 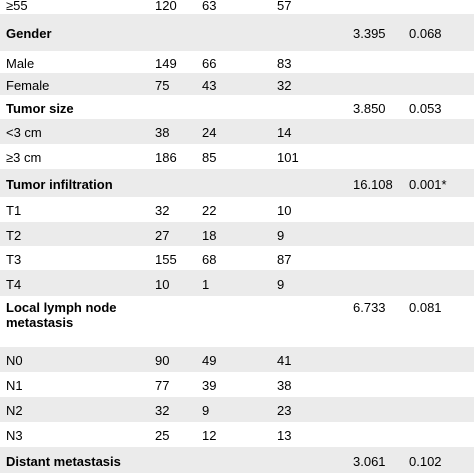 What do you see at coordinates (237, 183) in the screenshot?
I see `section-header-row: Tumor infiltration 16.108 0.001*` at bounding box center [237, 183].